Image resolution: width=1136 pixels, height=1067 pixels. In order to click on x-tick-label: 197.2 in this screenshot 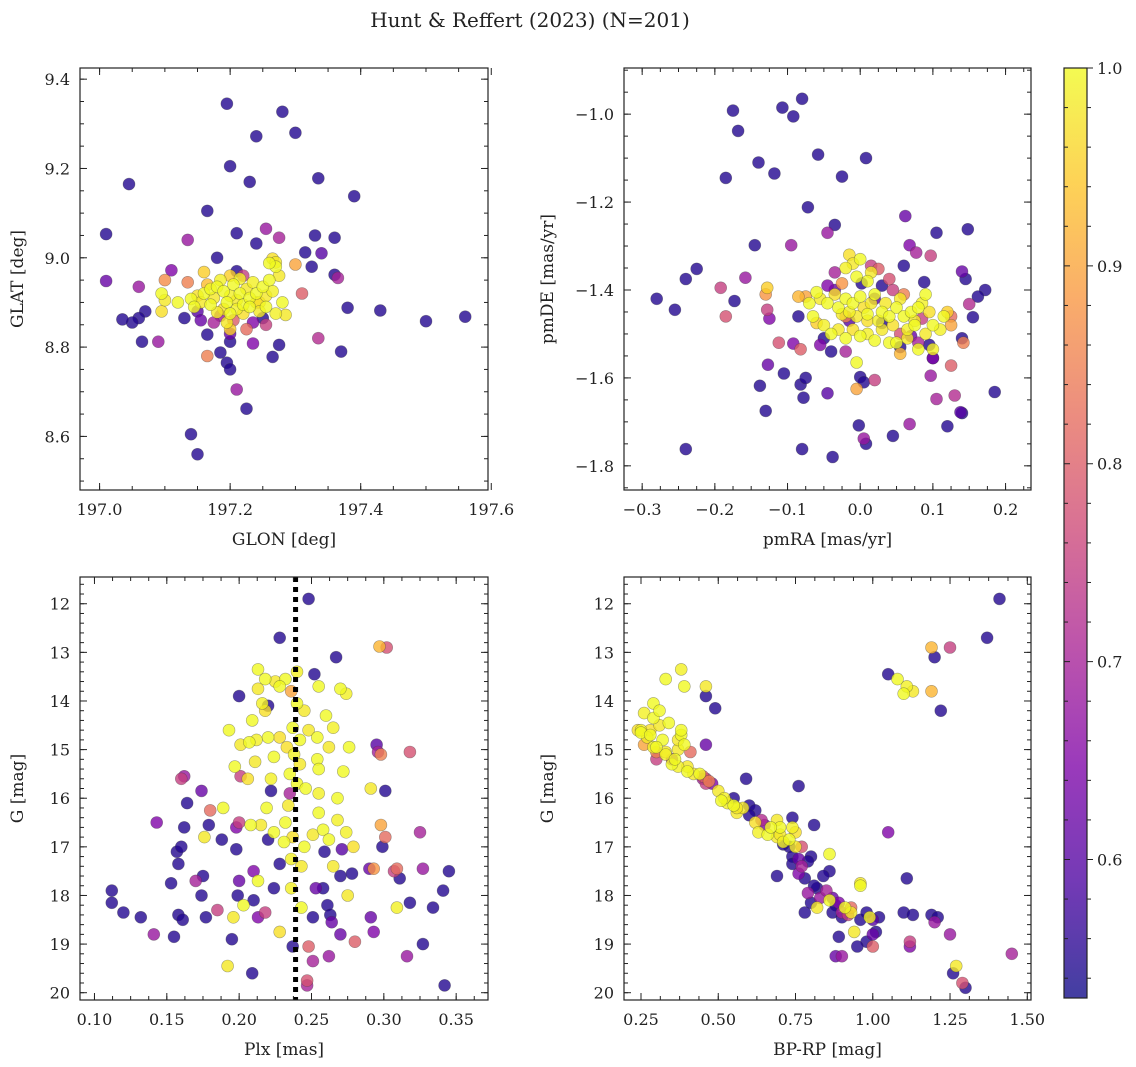, I will do `click(230, 509)`.